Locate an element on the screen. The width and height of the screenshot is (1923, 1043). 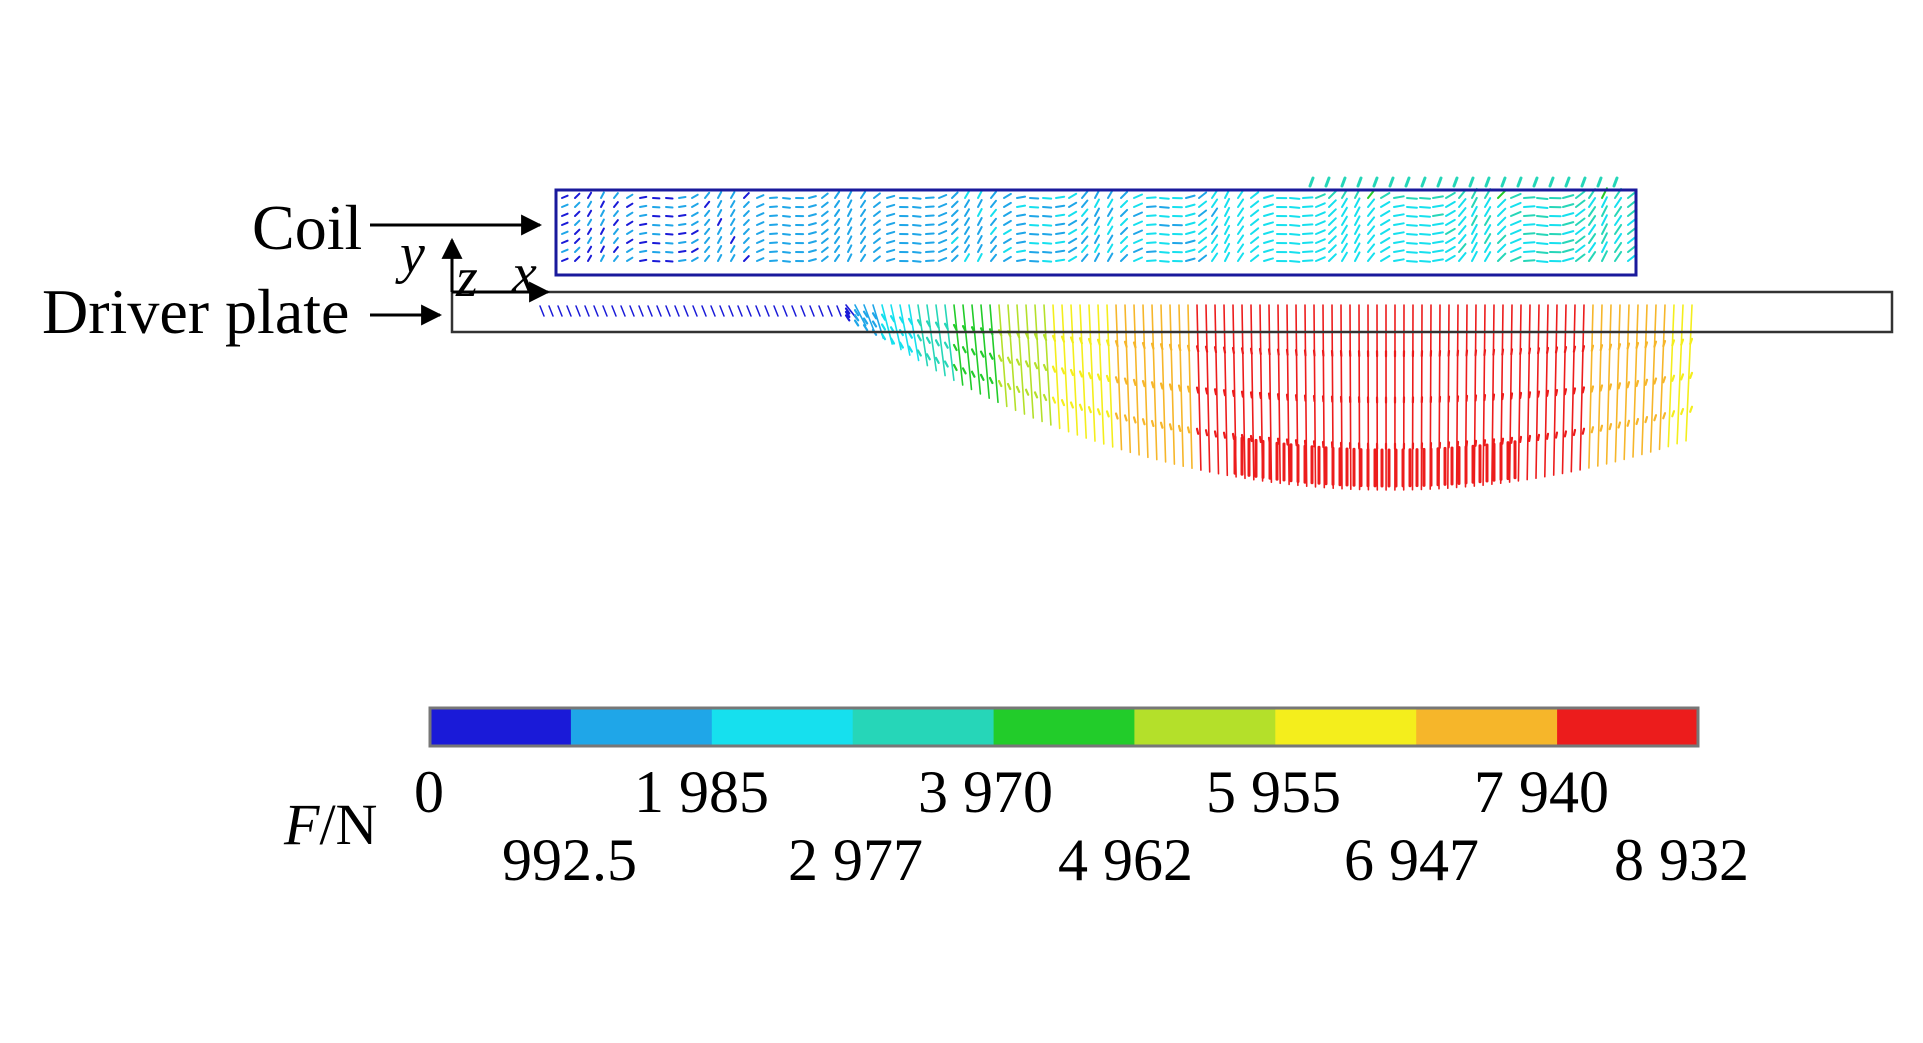
colorbar-tick-label: 4 962 is located at coordinates (1125, 860).